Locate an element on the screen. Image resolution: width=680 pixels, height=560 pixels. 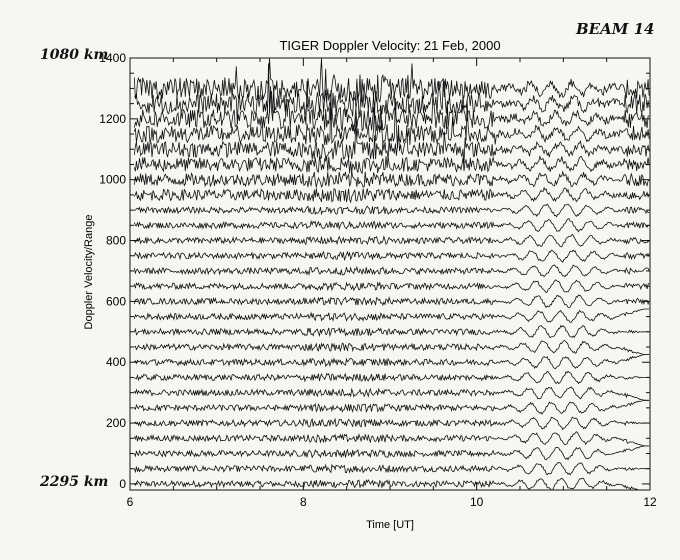
x-tick-label: 6 is located at coordinates (130, 502).